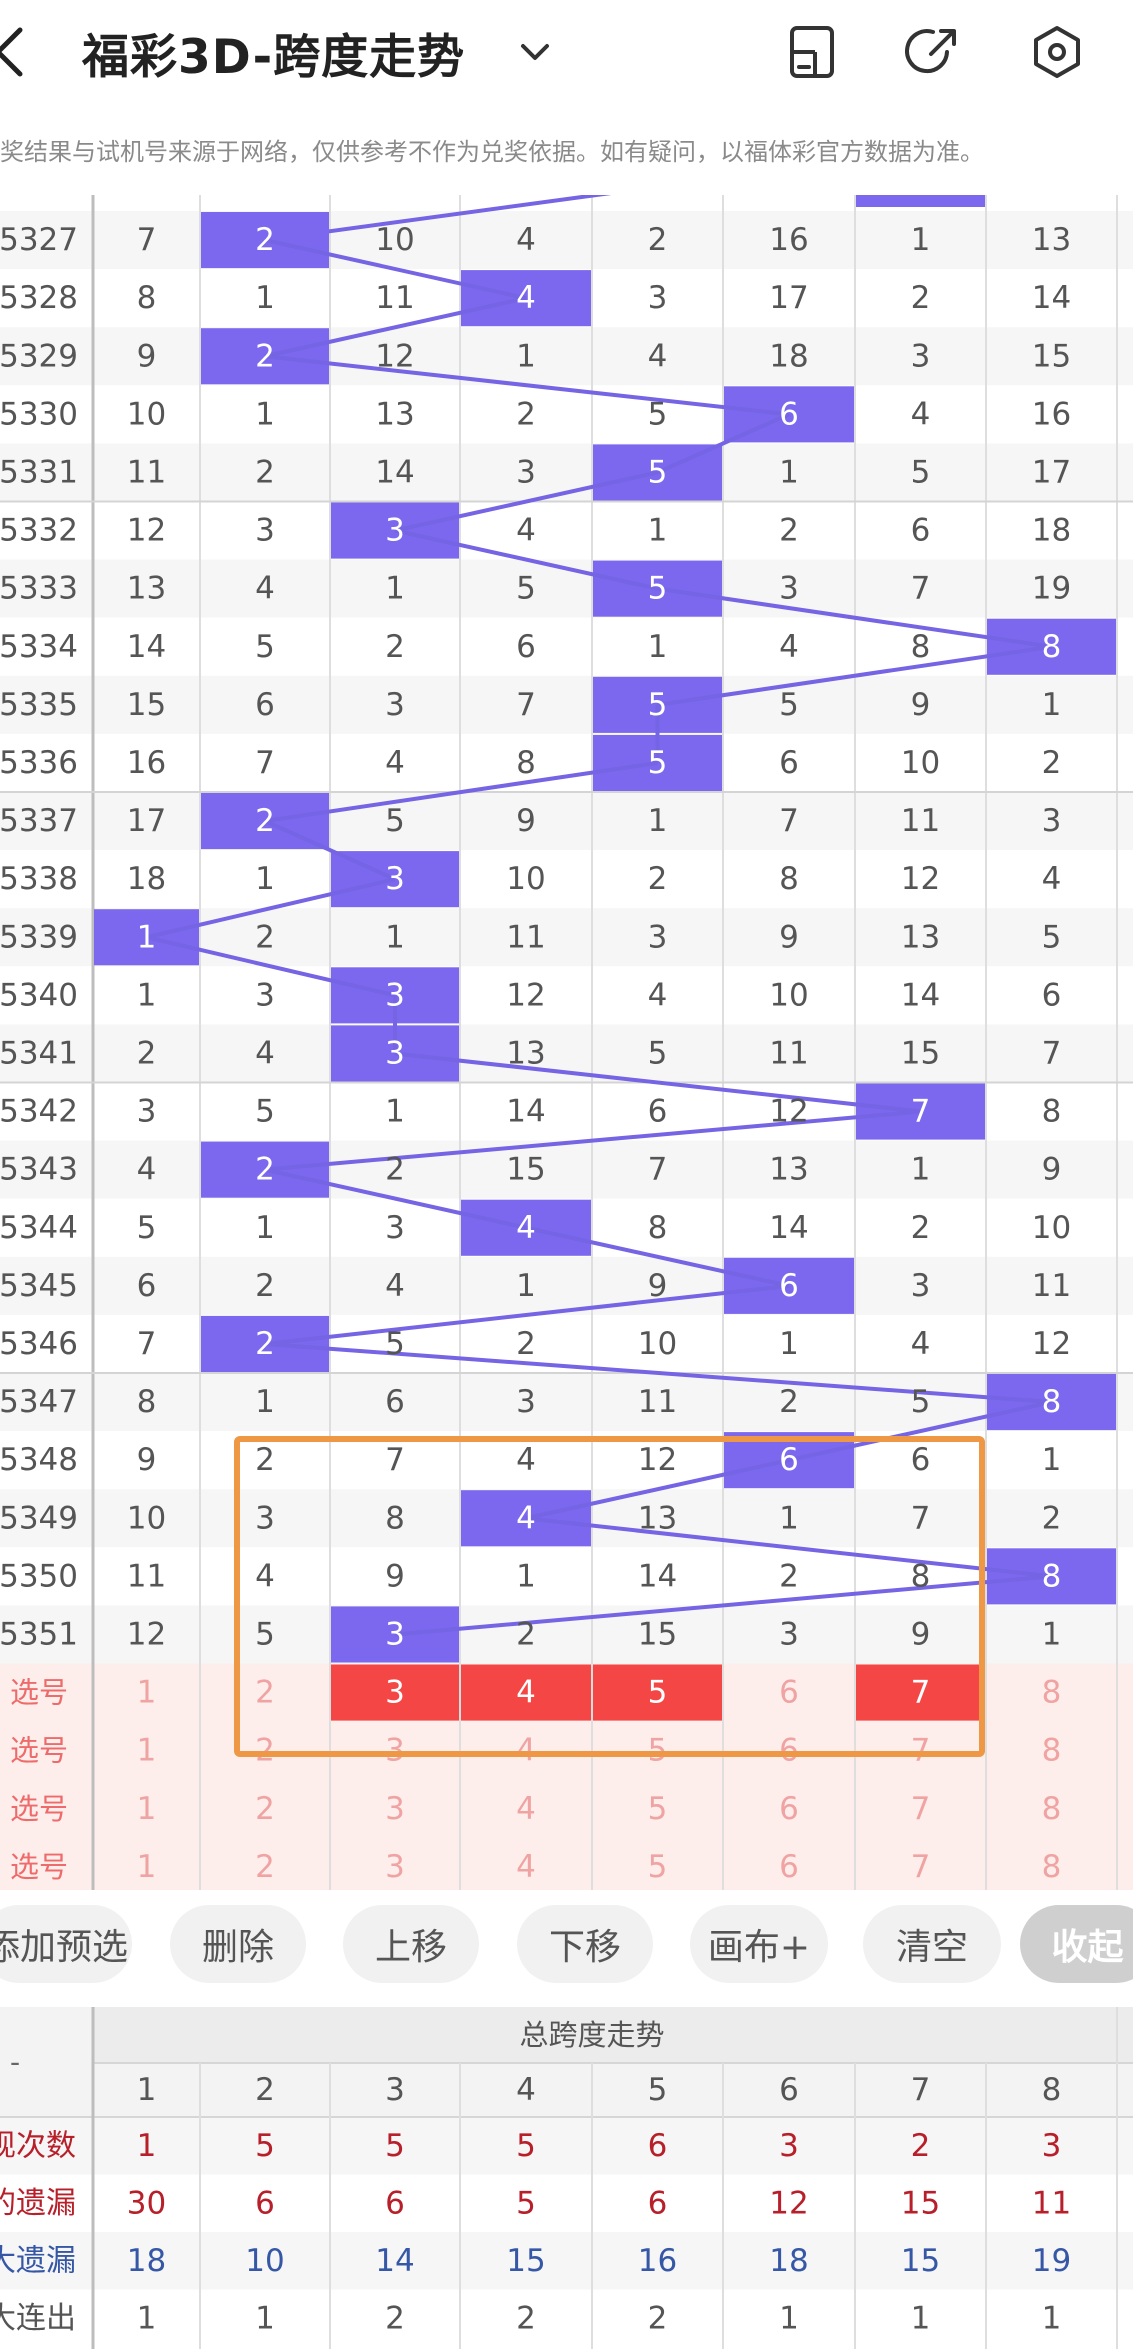 The image size is (1133, 2349). Describe the element at coordinates (525, 2261) in the screenshot. I see `stats-value: 15` at that location.